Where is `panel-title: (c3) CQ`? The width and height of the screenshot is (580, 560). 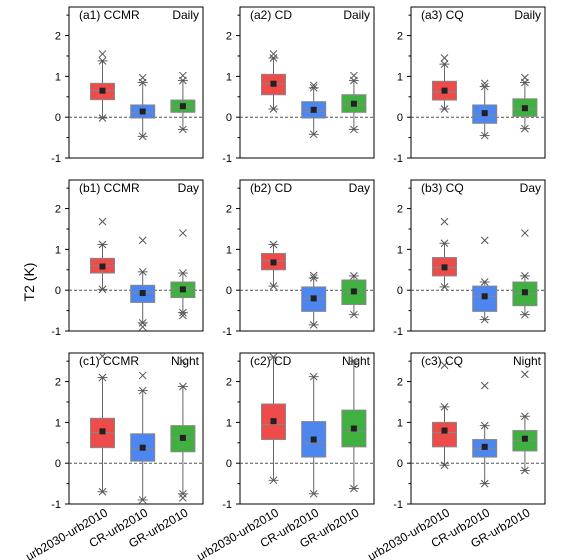 panel-title: (c3) CQ is located at coordinates (442, 361).